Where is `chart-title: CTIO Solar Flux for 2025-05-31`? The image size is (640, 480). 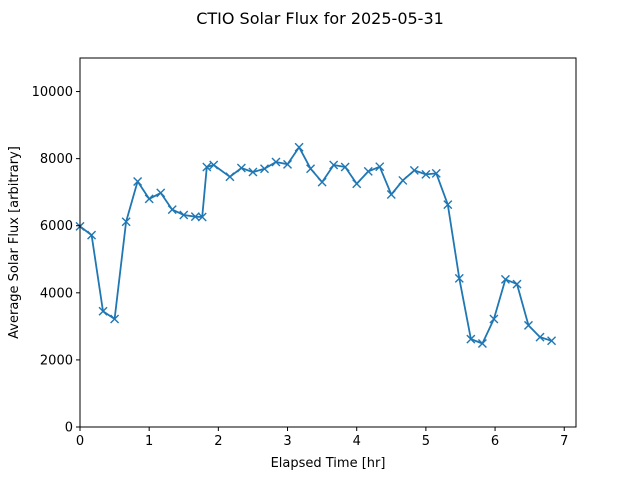 chart-title: CTIO Solar Flux for 2025-05-31 is located at coordinates (320, 18).